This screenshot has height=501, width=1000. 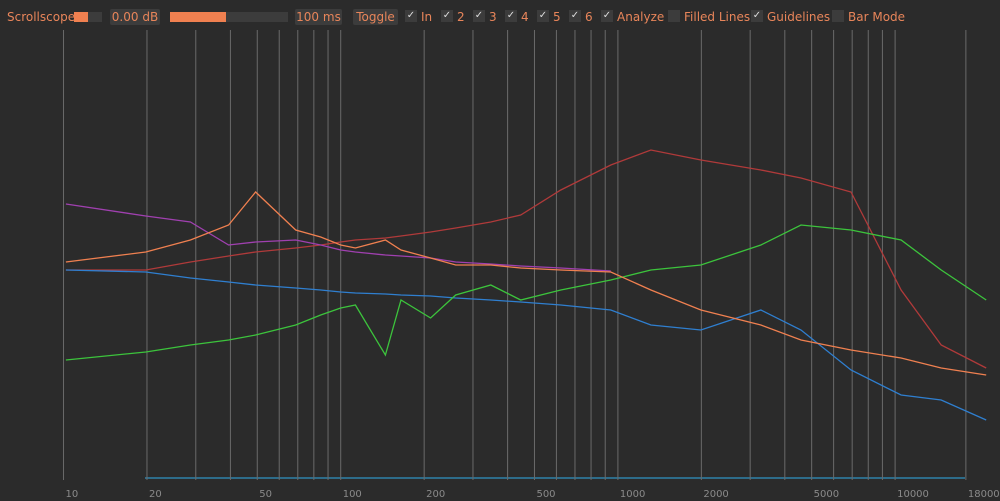 I want to click on time-slider, so click(x=229, y=17).